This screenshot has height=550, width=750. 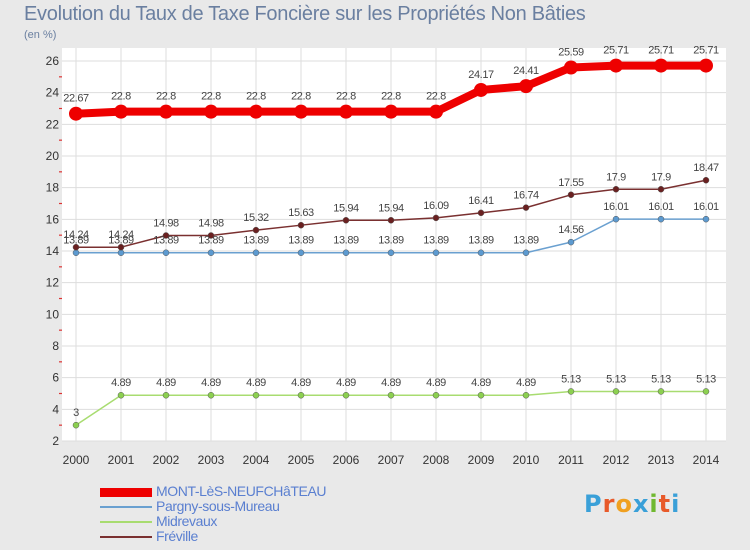 I want to click on x-tick-label: 2011, so click(x=571, y=460).